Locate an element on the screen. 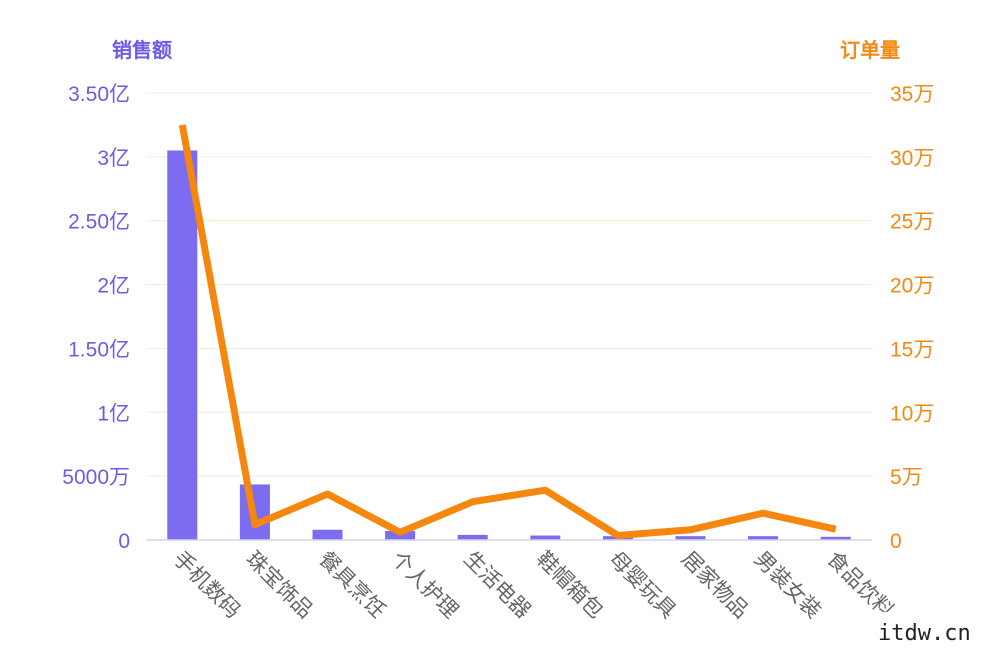 The image size is (1000, 652). bar-男装女装 is located at coordinates (763, 538).